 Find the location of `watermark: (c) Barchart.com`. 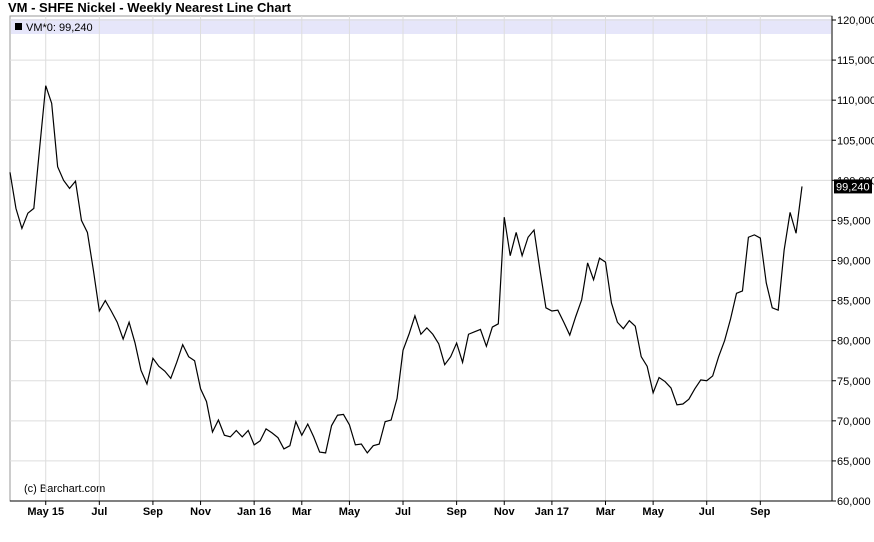

watermark: (c) Barchart.com is located at coordinates (64, 489).